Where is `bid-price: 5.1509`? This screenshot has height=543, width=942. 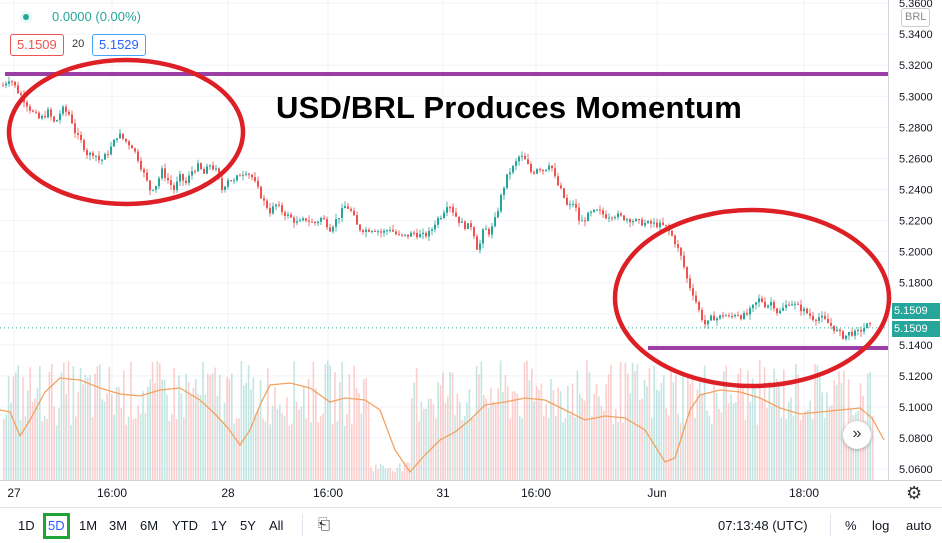
bid-price: 5.1509 is located at coordinates (37, 45).